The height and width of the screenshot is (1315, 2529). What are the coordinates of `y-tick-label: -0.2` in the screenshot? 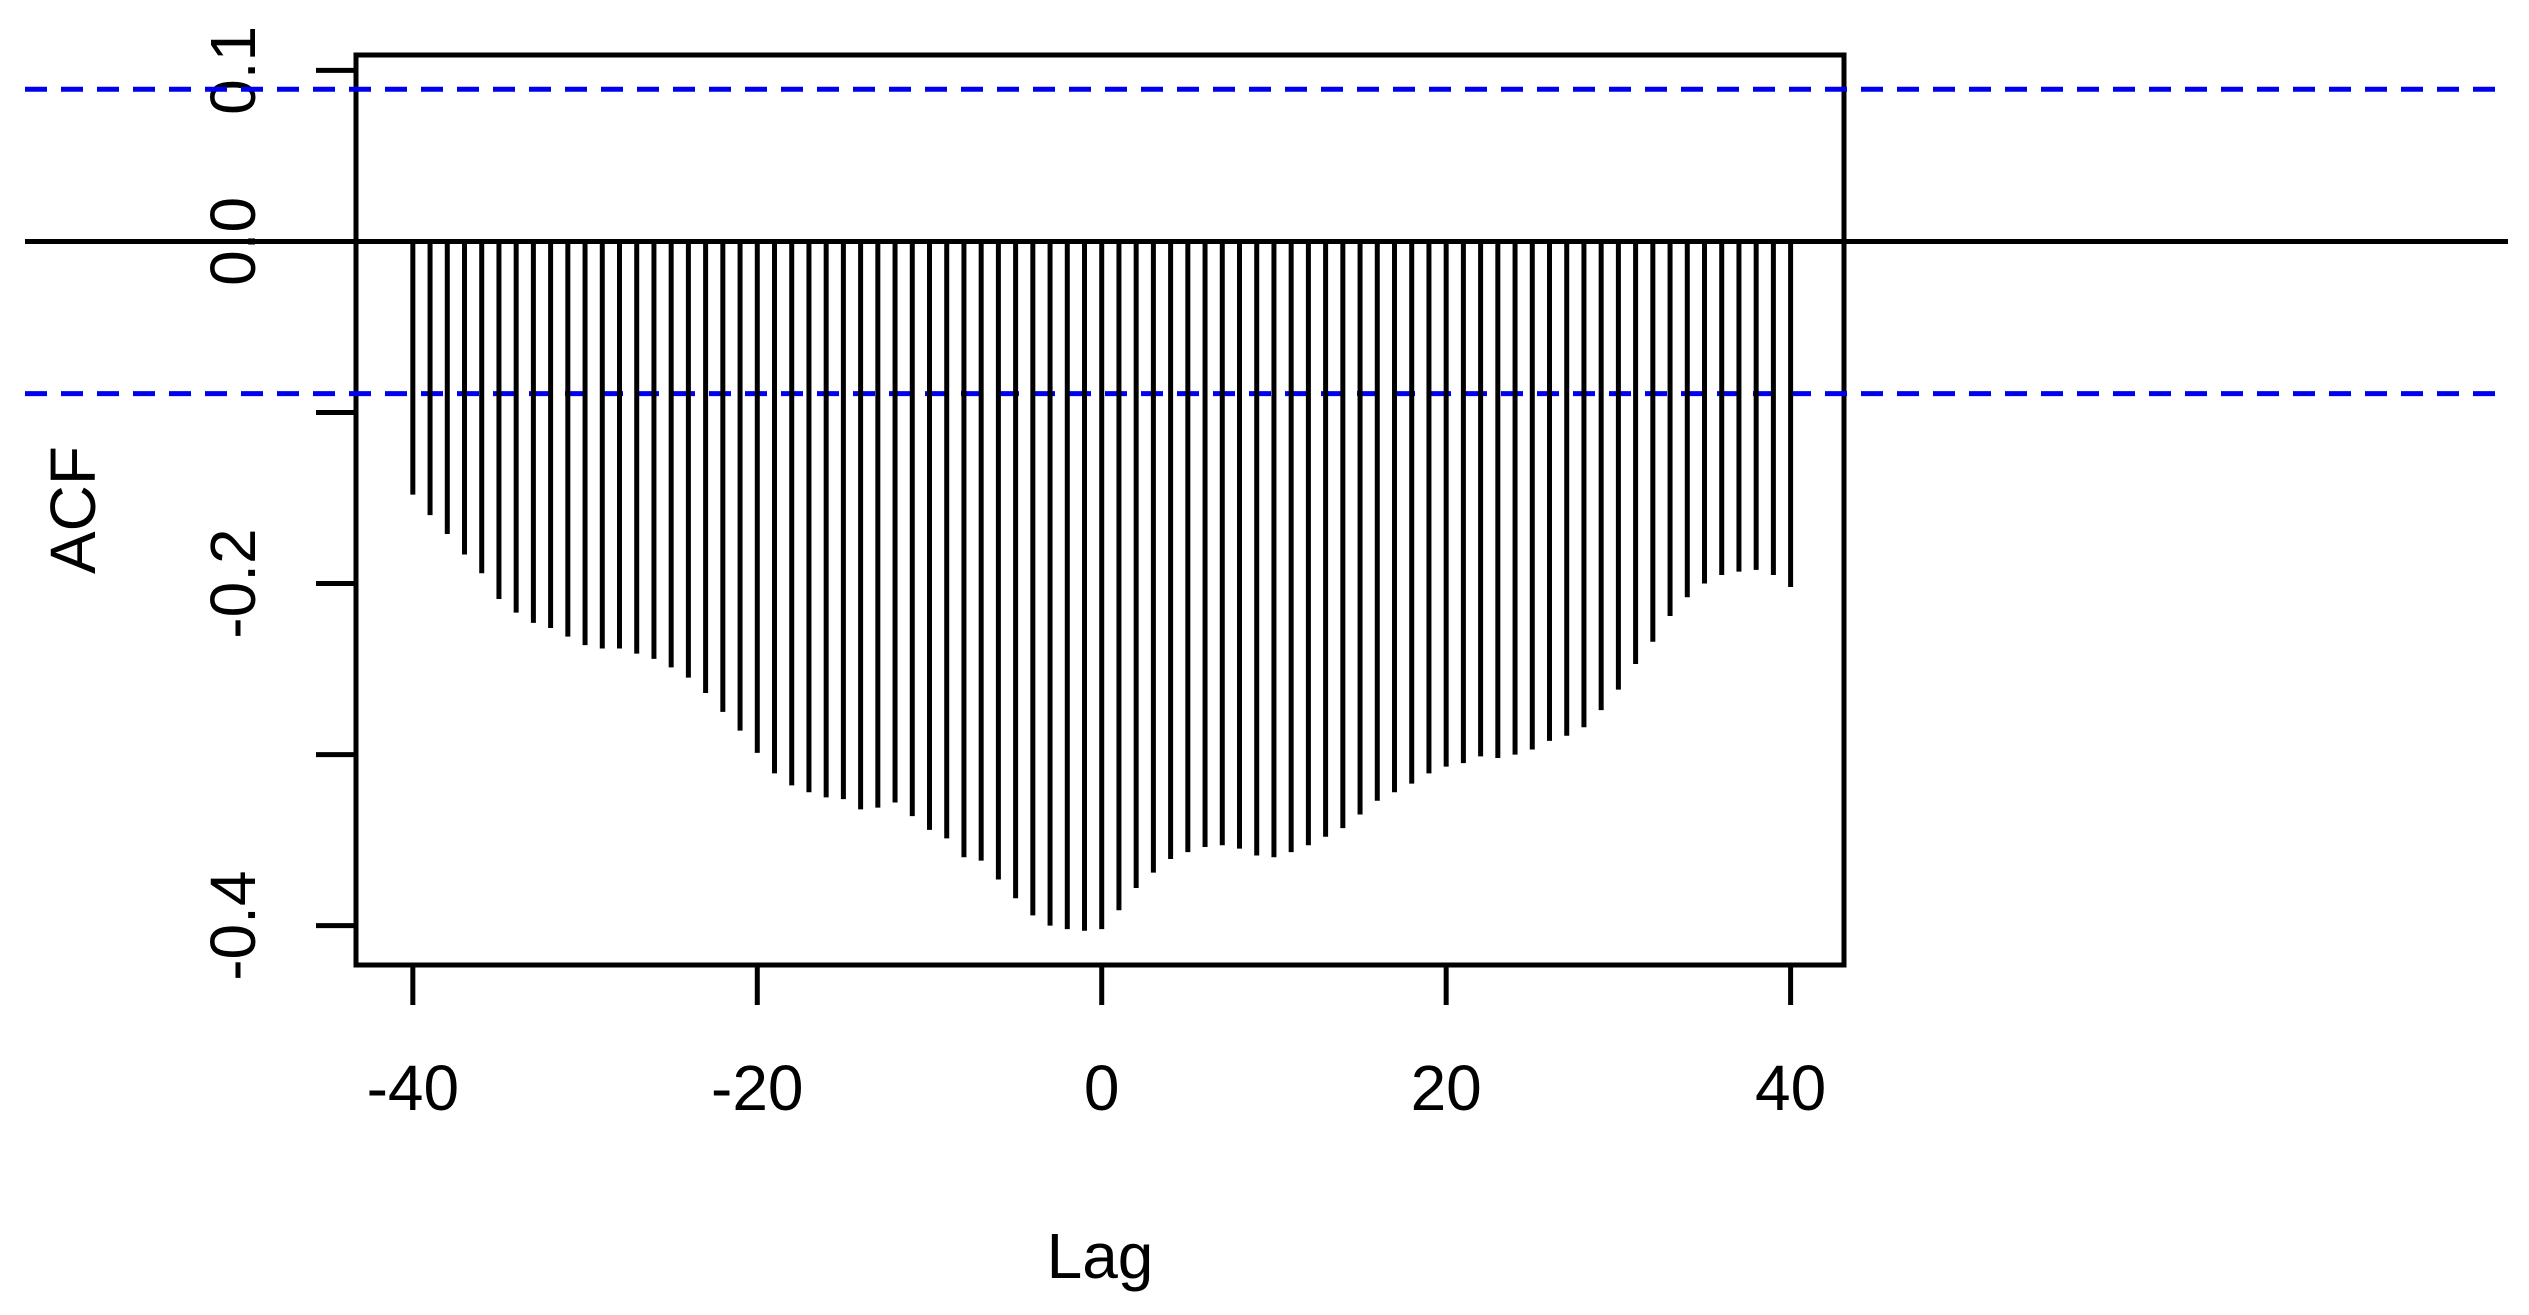 It's located at (233, 583).